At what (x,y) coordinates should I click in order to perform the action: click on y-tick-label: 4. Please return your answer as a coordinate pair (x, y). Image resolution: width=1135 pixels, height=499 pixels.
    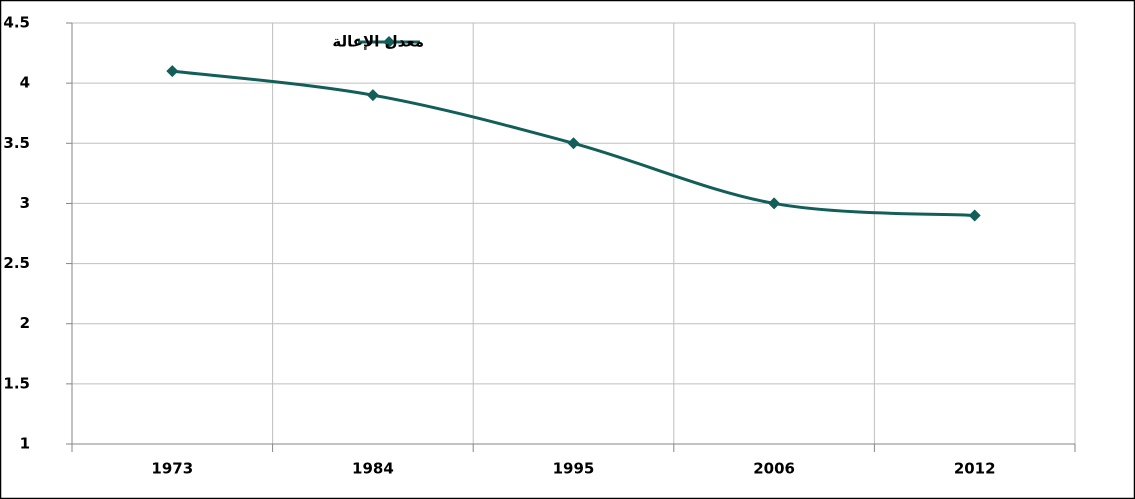
    Looking at the image, I should click on (25, 83).